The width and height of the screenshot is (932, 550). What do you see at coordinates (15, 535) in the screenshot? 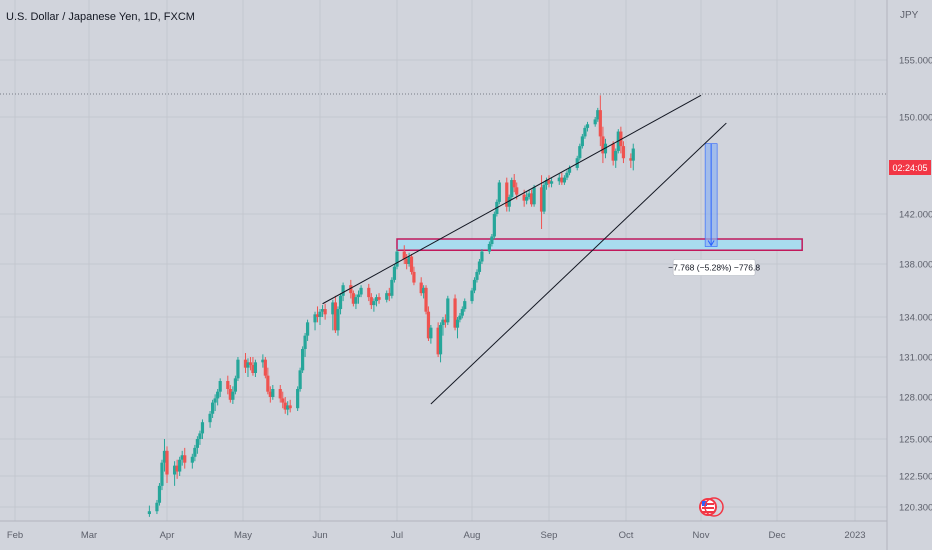
I see `month-label: Feb` at bounding box center [15, 535].